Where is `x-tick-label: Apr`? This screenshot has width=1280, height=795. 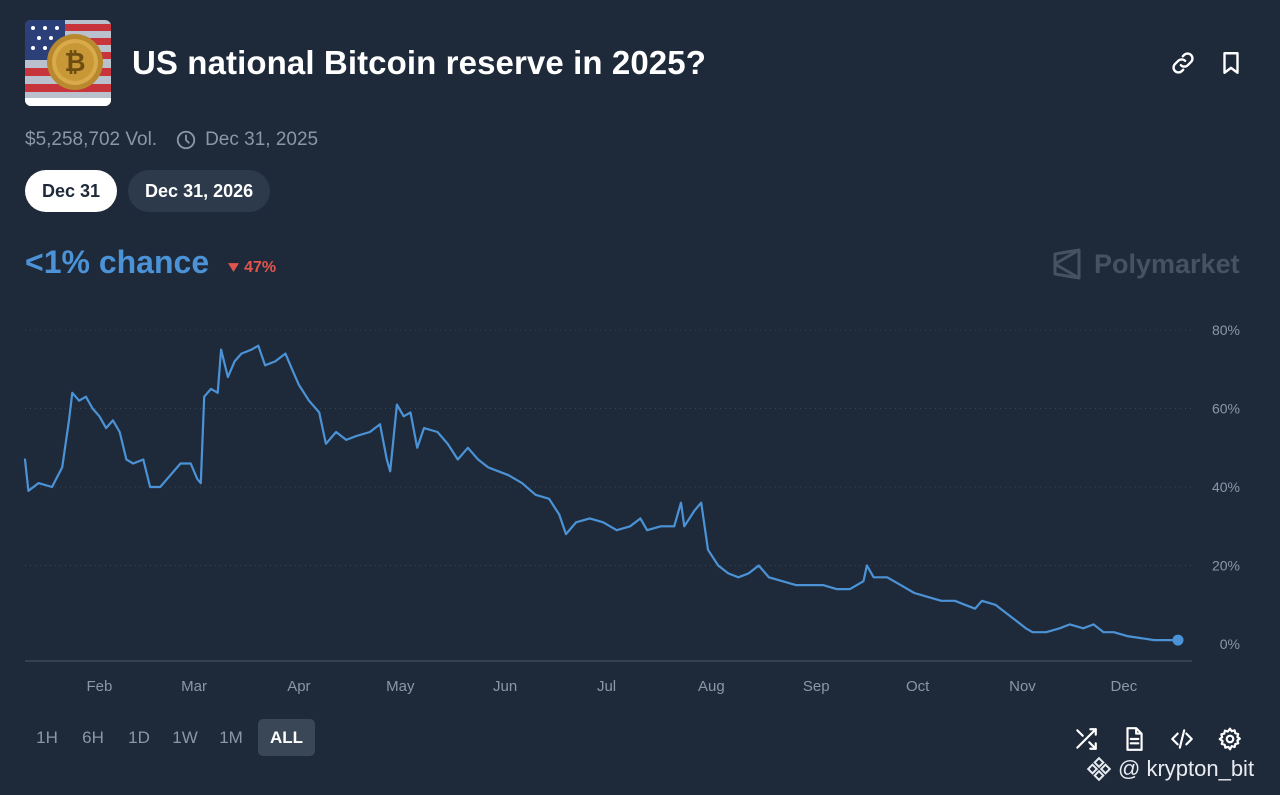
x-tick-label: Apr is located at coordinates (298, 686).